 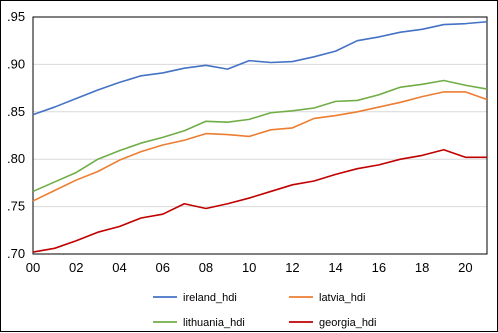 I want to click on legend-item-latvia-hdi: latvia_hdi, so click(x=327, y=298).